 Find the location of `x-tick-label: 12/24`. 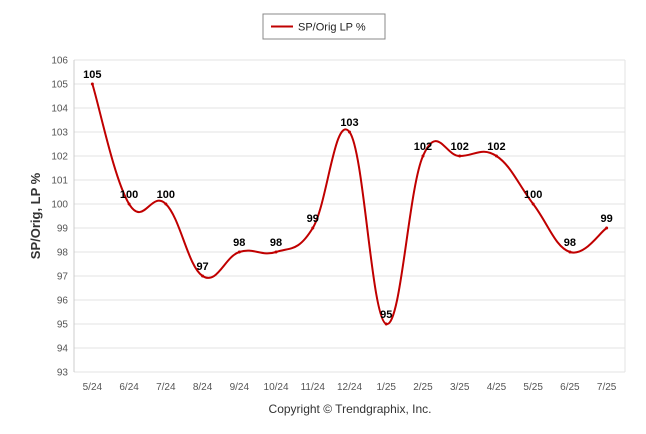

x-tick-label: 12/24 is located at coordinates (349, 387).